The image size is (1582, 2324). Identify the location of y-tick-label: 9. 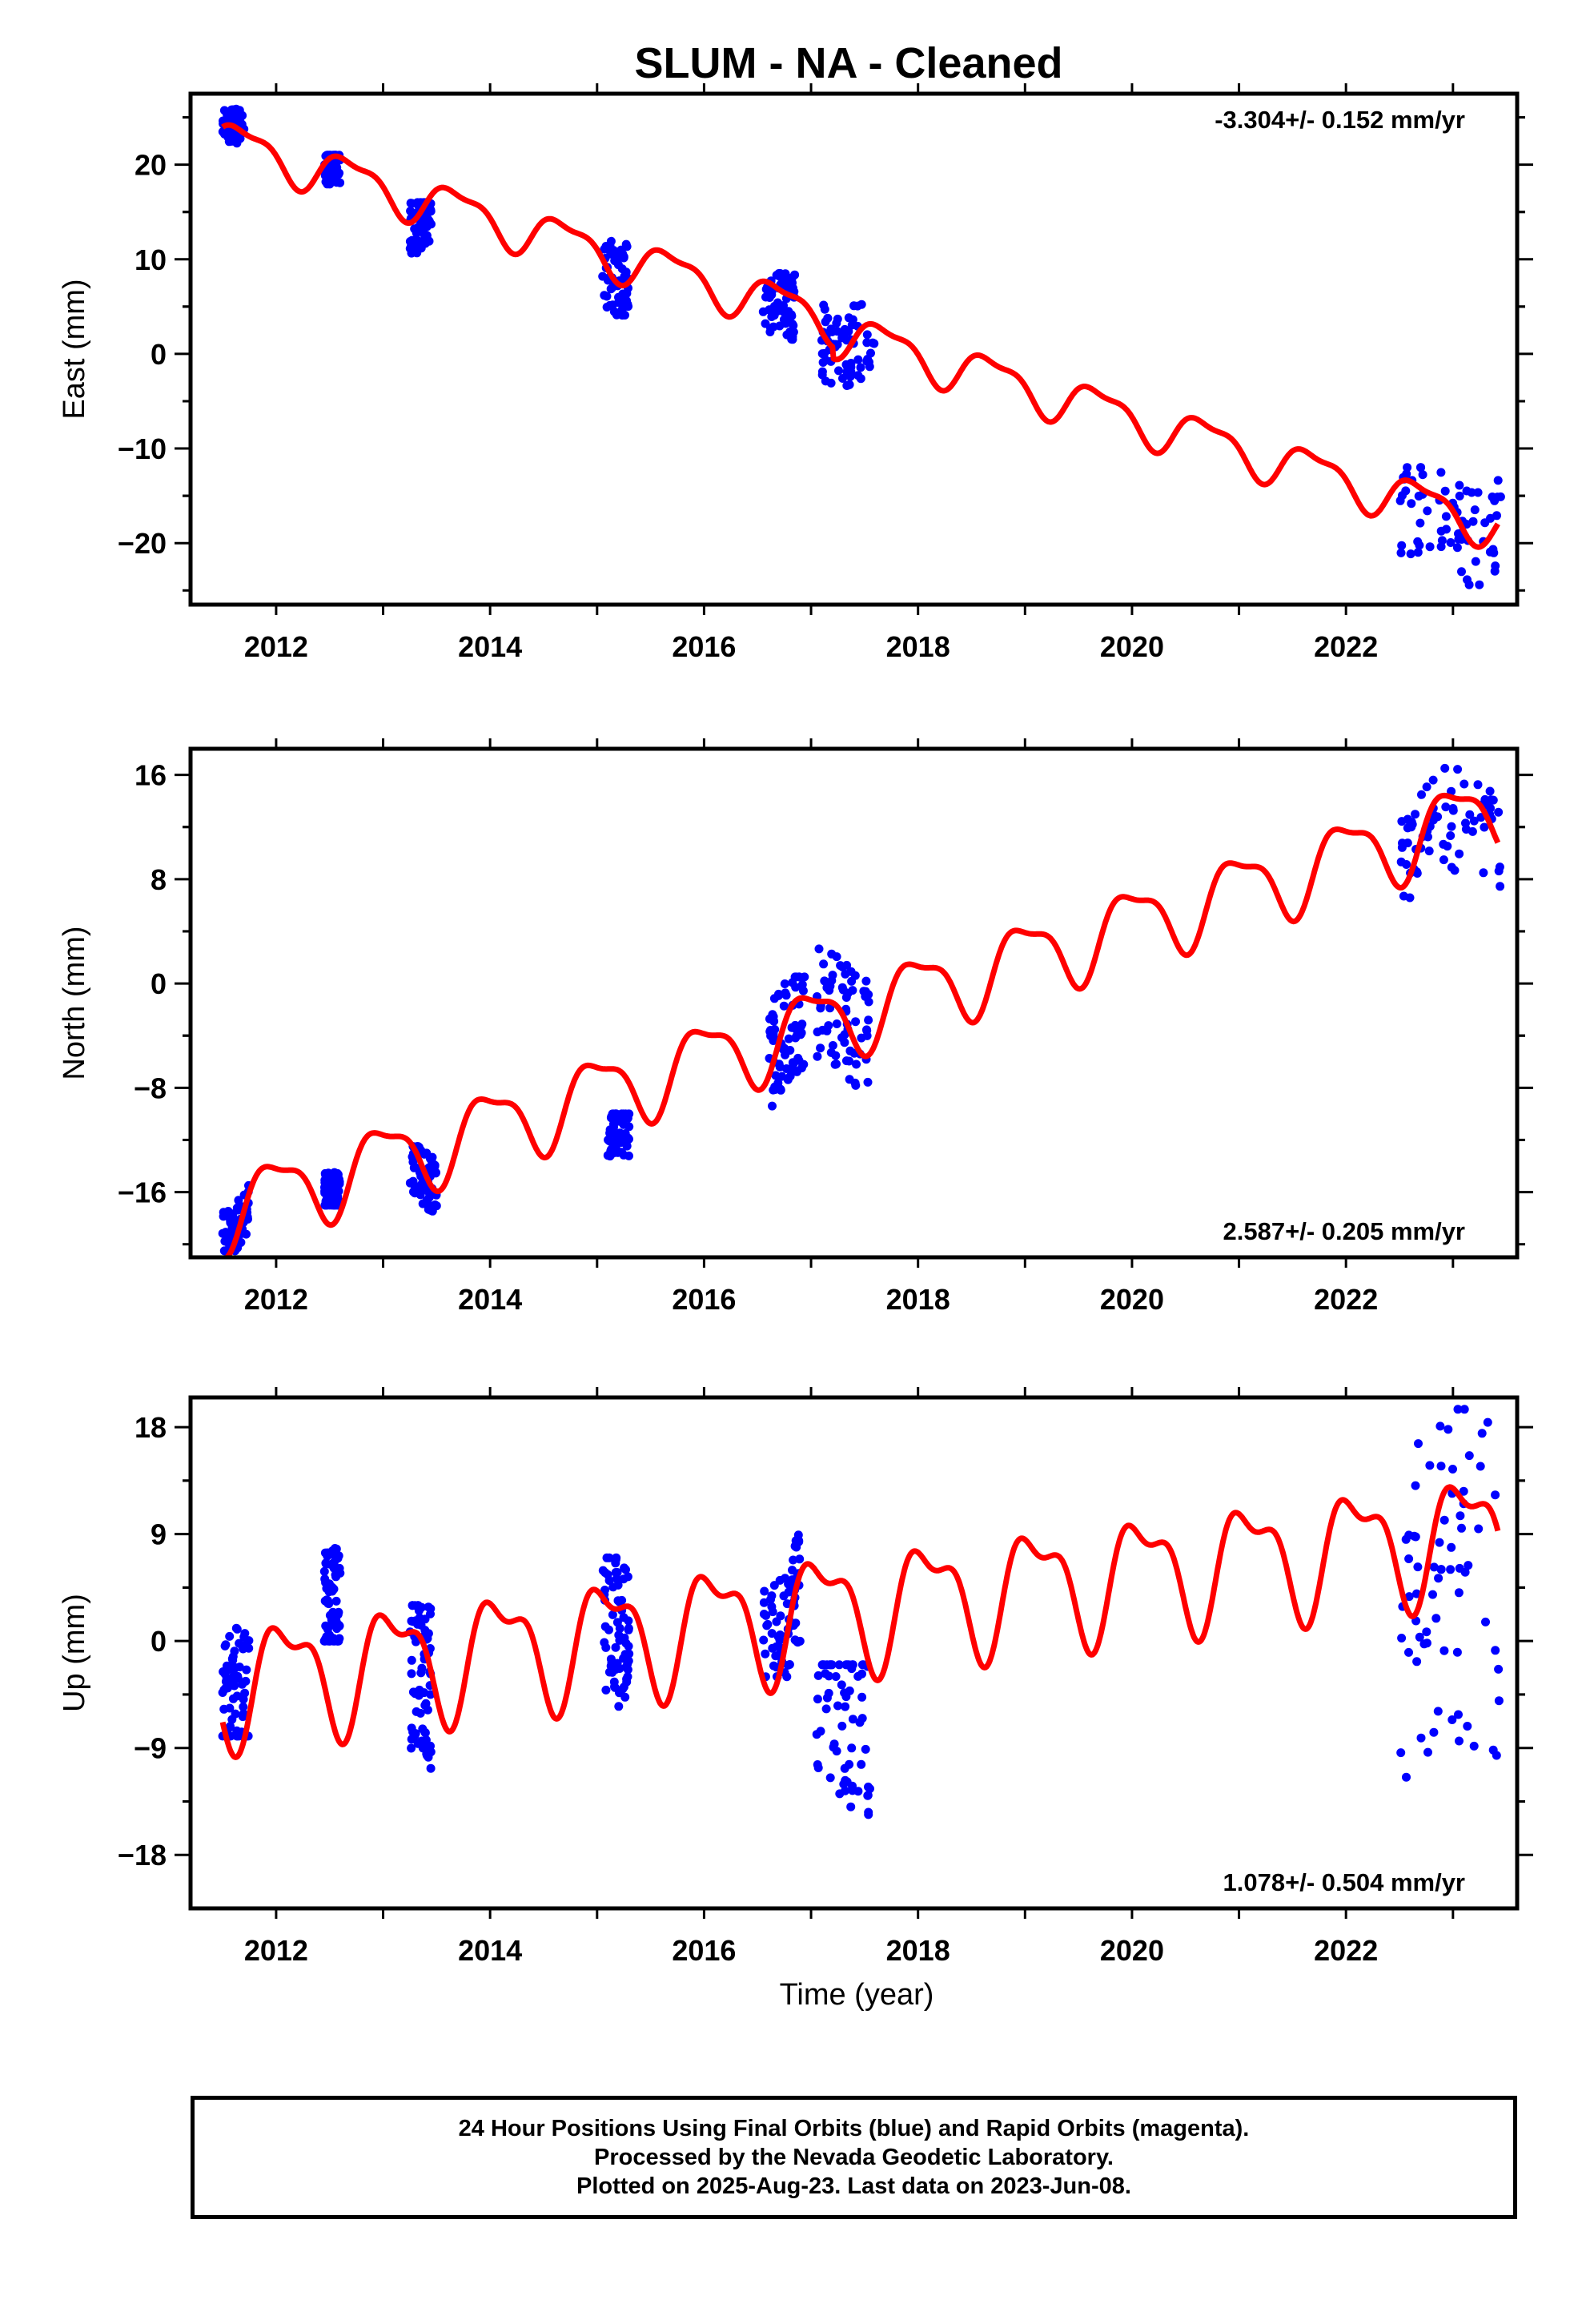
(159, 1534).